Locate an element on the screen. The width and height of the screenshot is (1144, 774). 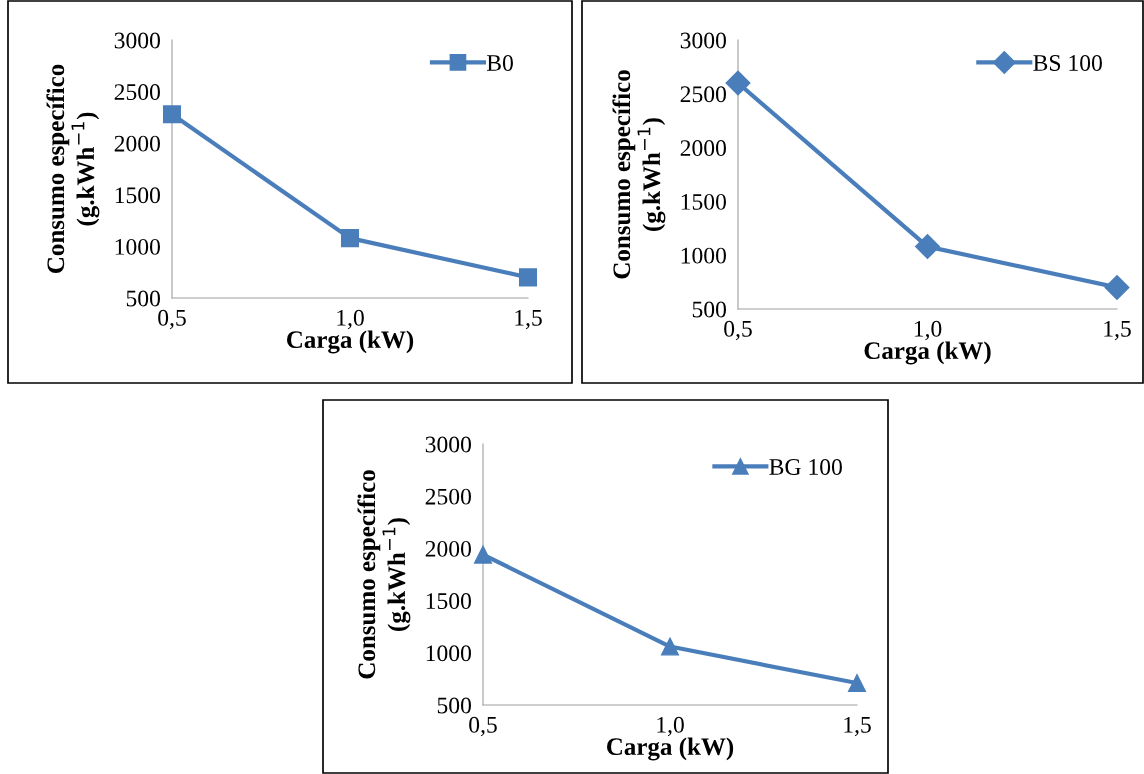
legend-label: BS 100 is located at coordinates (1067, 62).